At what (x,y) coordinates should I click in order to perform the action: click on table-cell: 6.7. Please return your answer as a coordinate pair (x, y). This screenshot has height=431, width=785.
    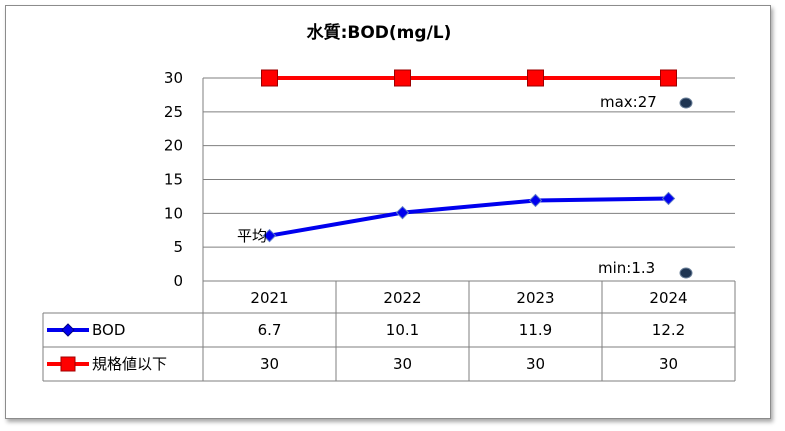
    Looking at the image, I should click on (270, 330).